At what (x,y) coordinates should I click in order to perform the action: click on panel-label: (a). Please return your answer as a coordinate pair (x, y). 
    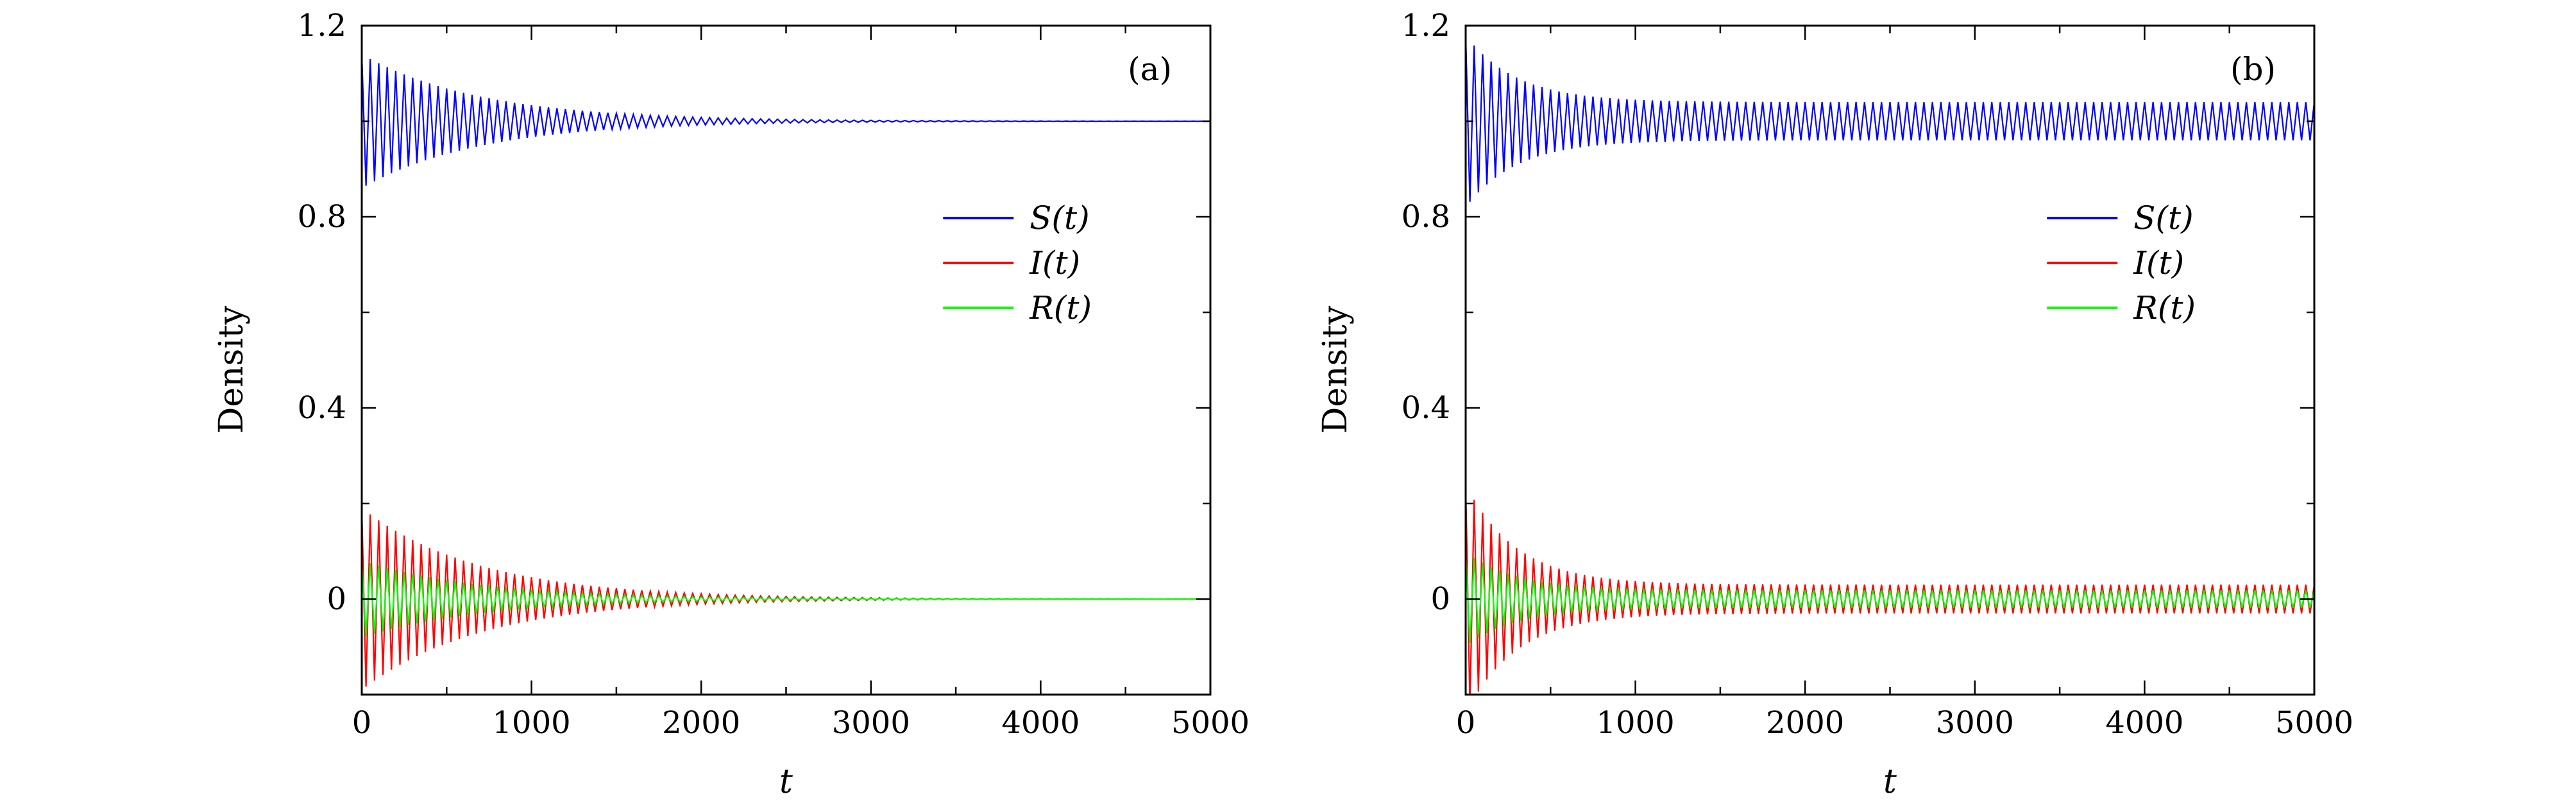
    Looking at the image, I should click on (1150, 69).